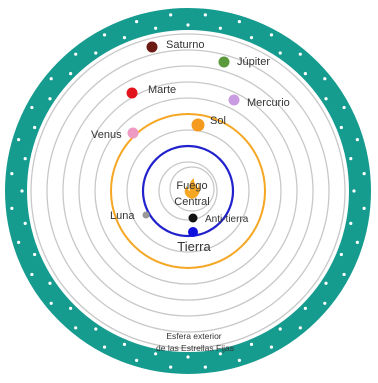 This screenshot has height=383, width=378. I want to click on moon-label: Luna, so click(122, 216).